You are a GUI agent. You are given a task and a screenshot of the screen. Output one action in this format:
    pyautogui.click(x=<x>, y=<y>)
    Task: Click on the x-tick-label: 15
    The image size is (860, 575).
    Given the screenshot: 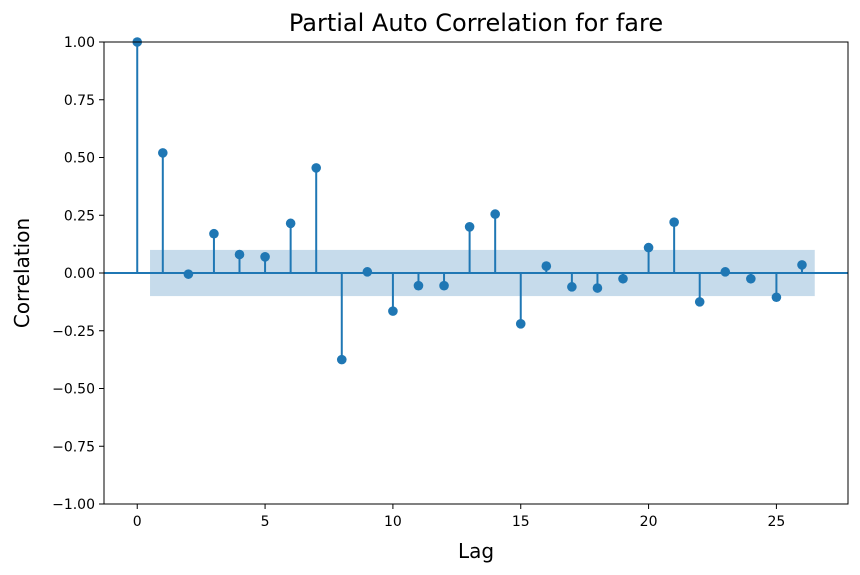 What is the action you would take?
    pyautogui.click(x=521, y=522)
    